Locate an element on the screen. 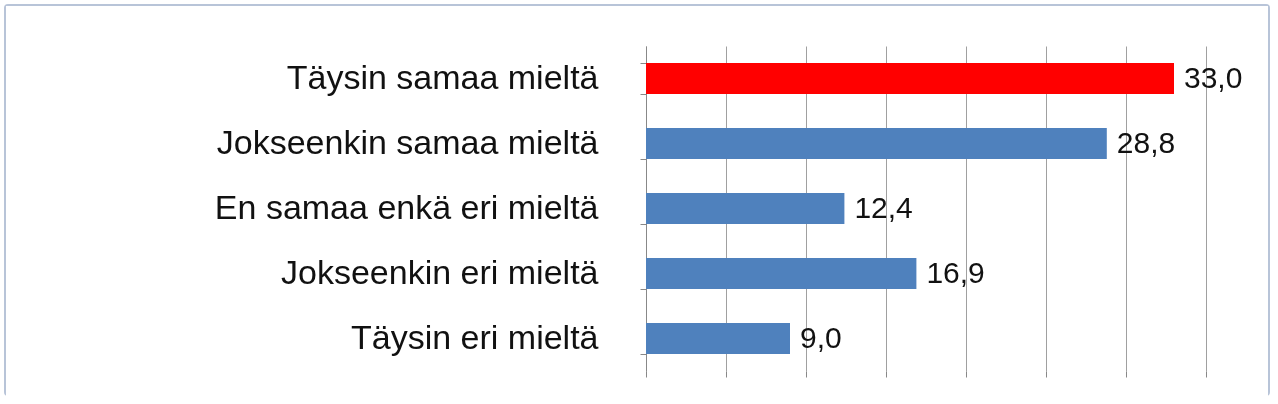 Image resolution: width=1278 pixels, height=404 pixels. y-tick-label: Täysin eri mieltä is located at coordinates (474, 337).